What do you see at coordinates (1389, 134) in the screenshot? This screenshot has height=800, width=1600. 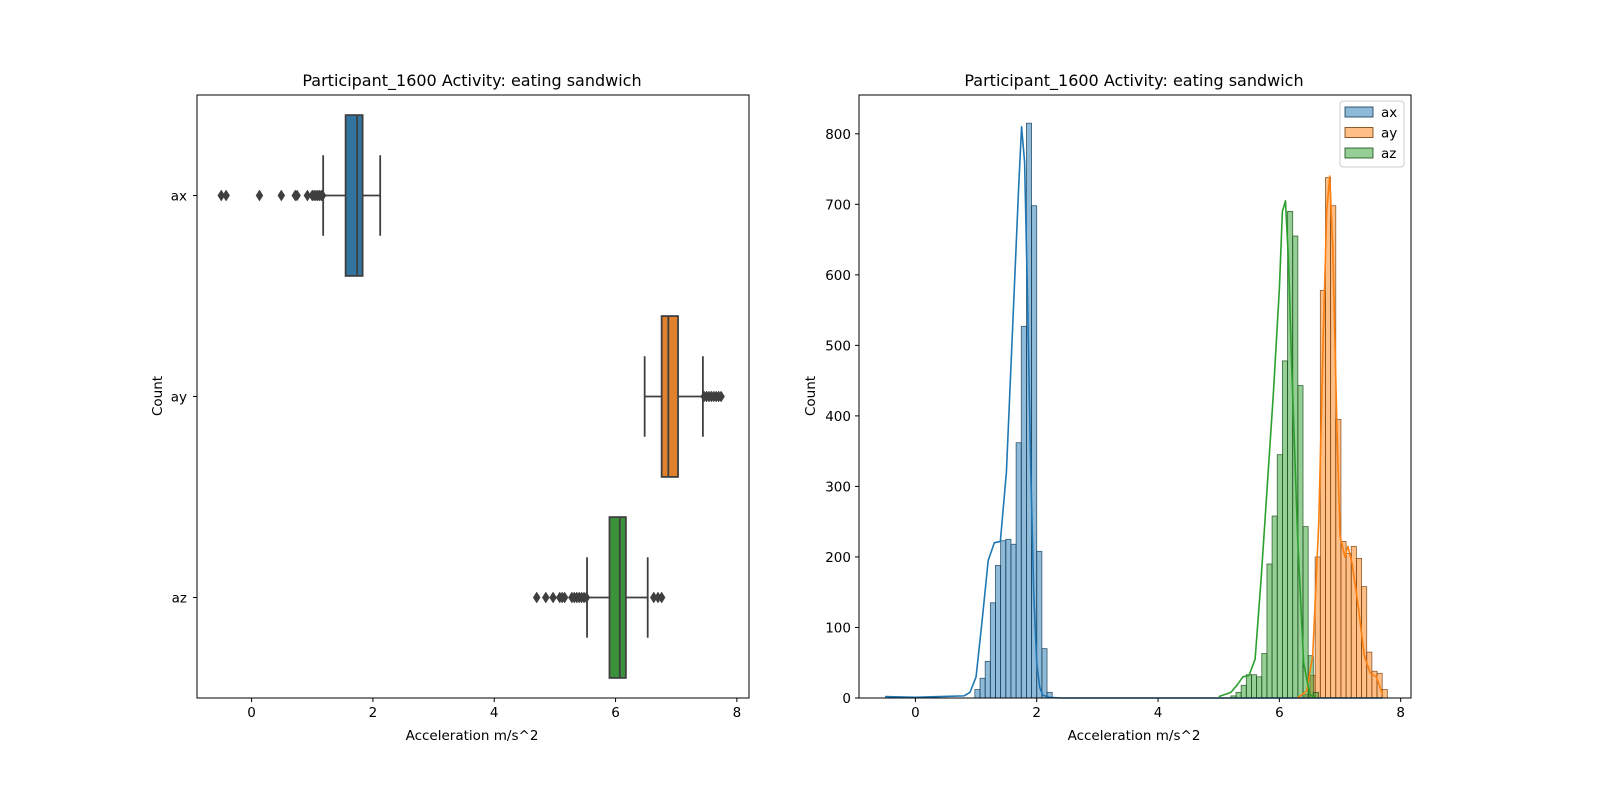 I see `legend-label-ay: ay` at bounding box center [1389, 134].